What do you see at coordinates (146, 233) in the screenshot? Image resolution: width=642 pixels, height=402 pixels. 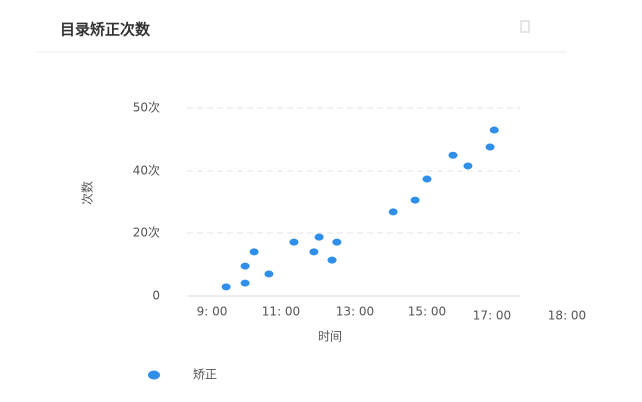 I see `y-tick-label: 20次` at bounding box center [146, 233].